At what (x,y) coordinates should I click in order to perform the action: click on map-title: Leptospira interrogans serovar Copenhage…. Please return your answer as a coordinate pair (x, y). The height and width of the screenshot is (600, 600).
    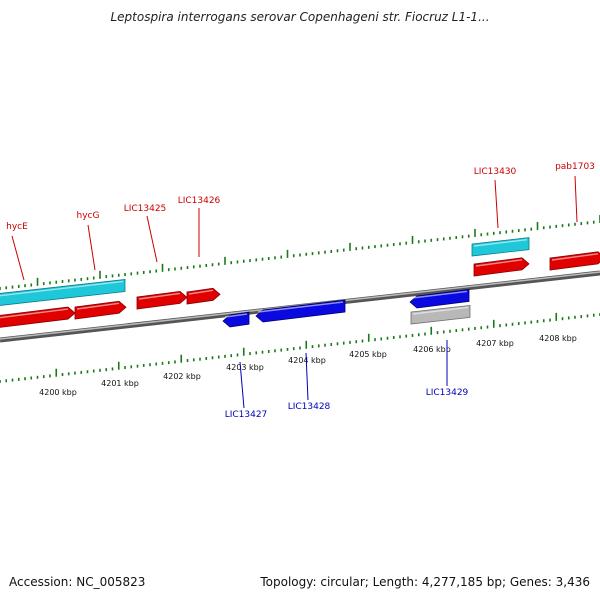
    Looking at the image, I should click on (300, 17).